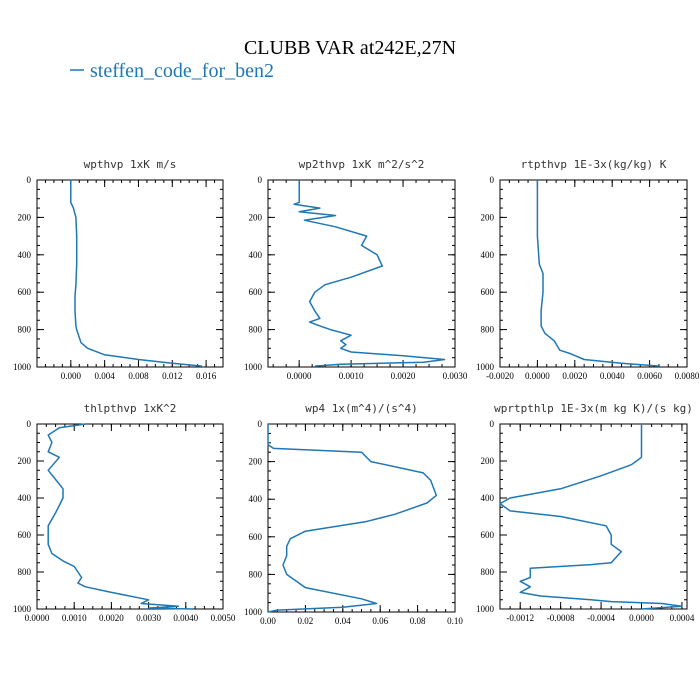  Describe the element at coordinates (362, 164) in the screenshot. I see `panel-title: wp2thvp 1xK m^2/s^2` at that location.